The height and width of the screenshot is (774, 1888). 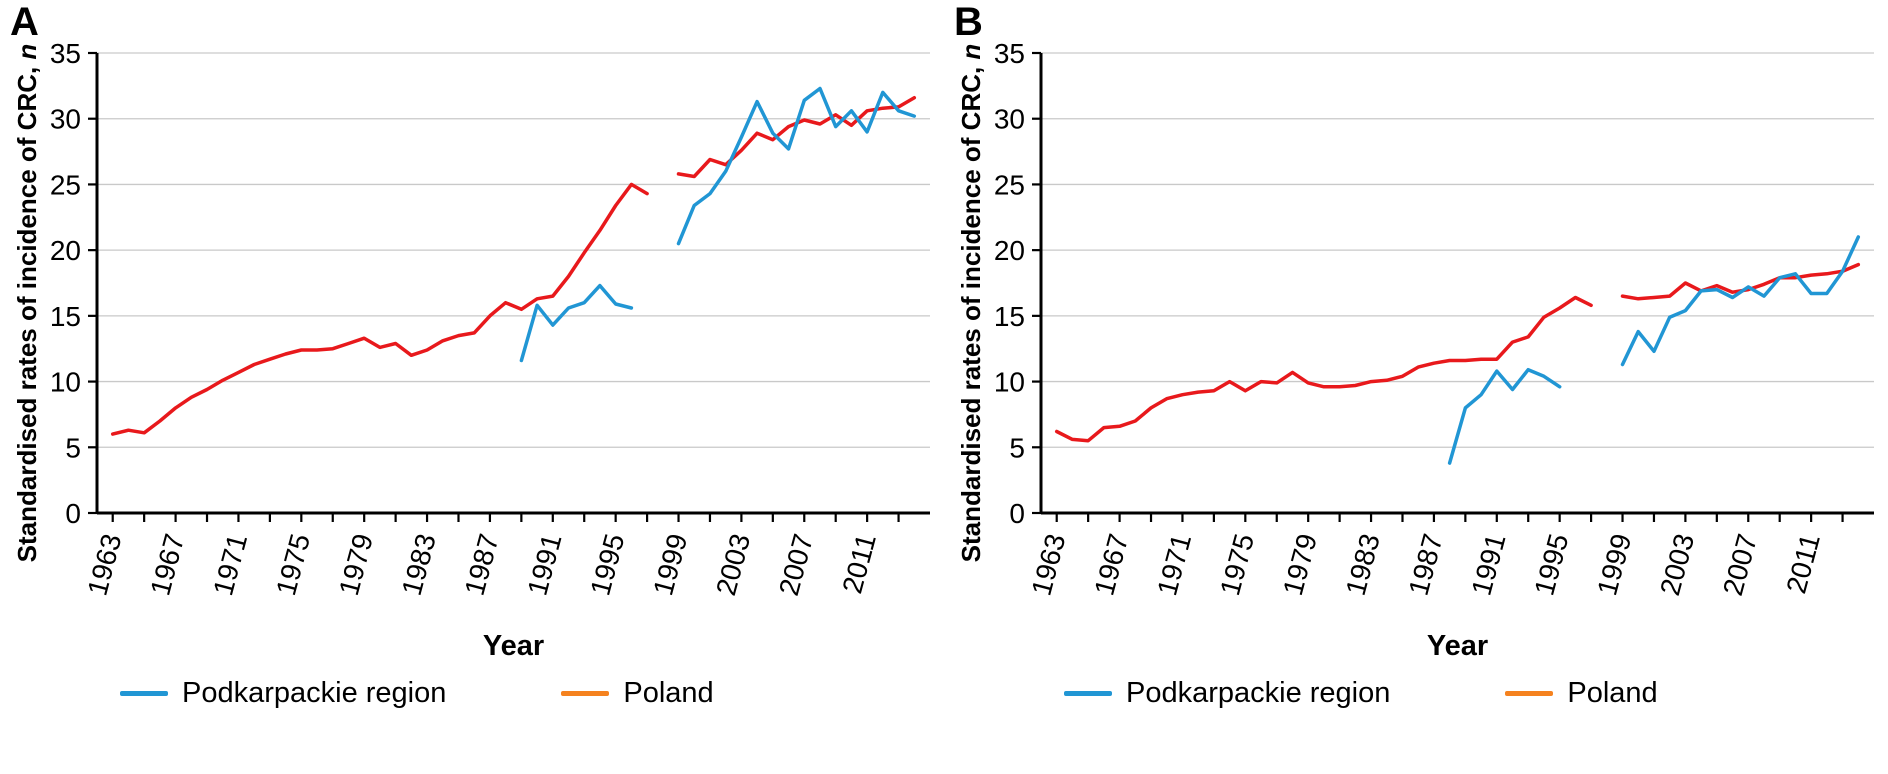 I want to click on panel-b-letter: B, so click(x=968, y=22).